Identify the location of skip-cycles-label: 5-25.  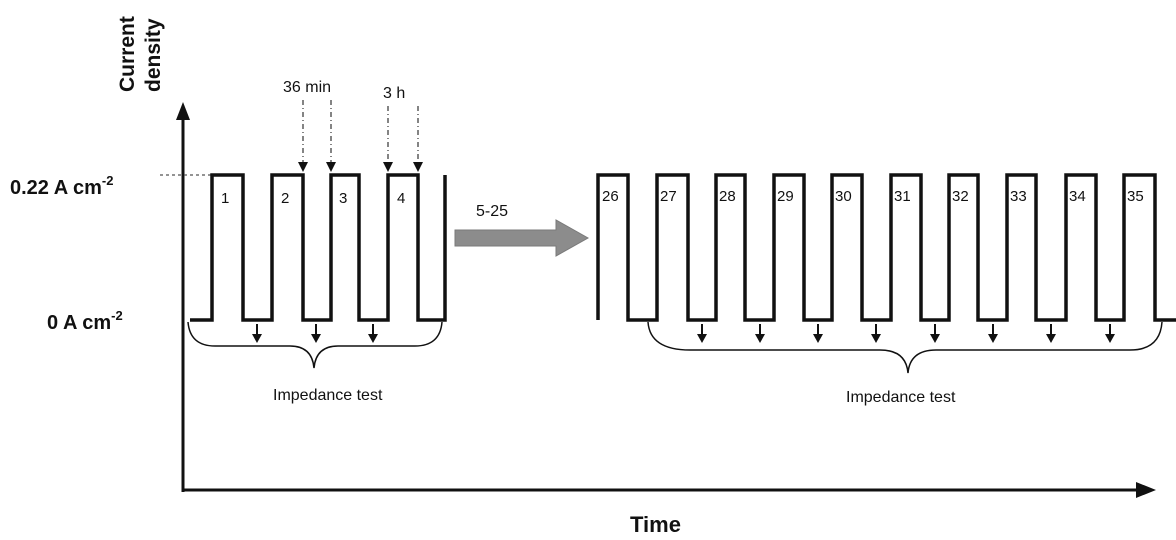
(492, 211).